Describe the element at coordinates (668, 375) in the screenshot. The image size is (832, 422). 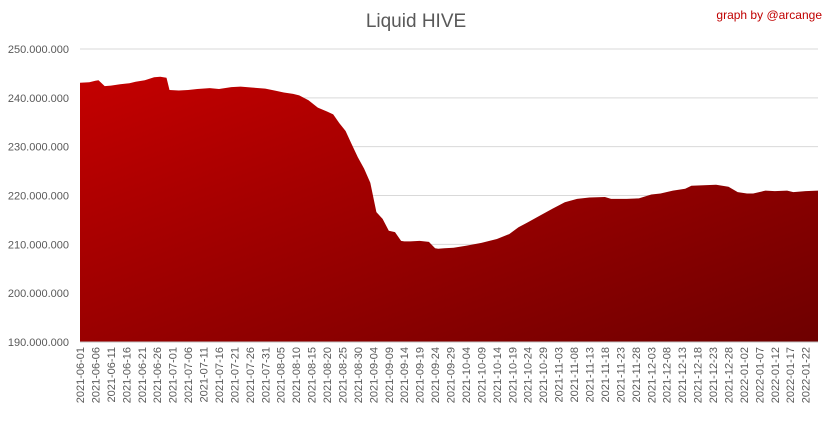
I see `x-tick-label: 2021-12-08` at that location.